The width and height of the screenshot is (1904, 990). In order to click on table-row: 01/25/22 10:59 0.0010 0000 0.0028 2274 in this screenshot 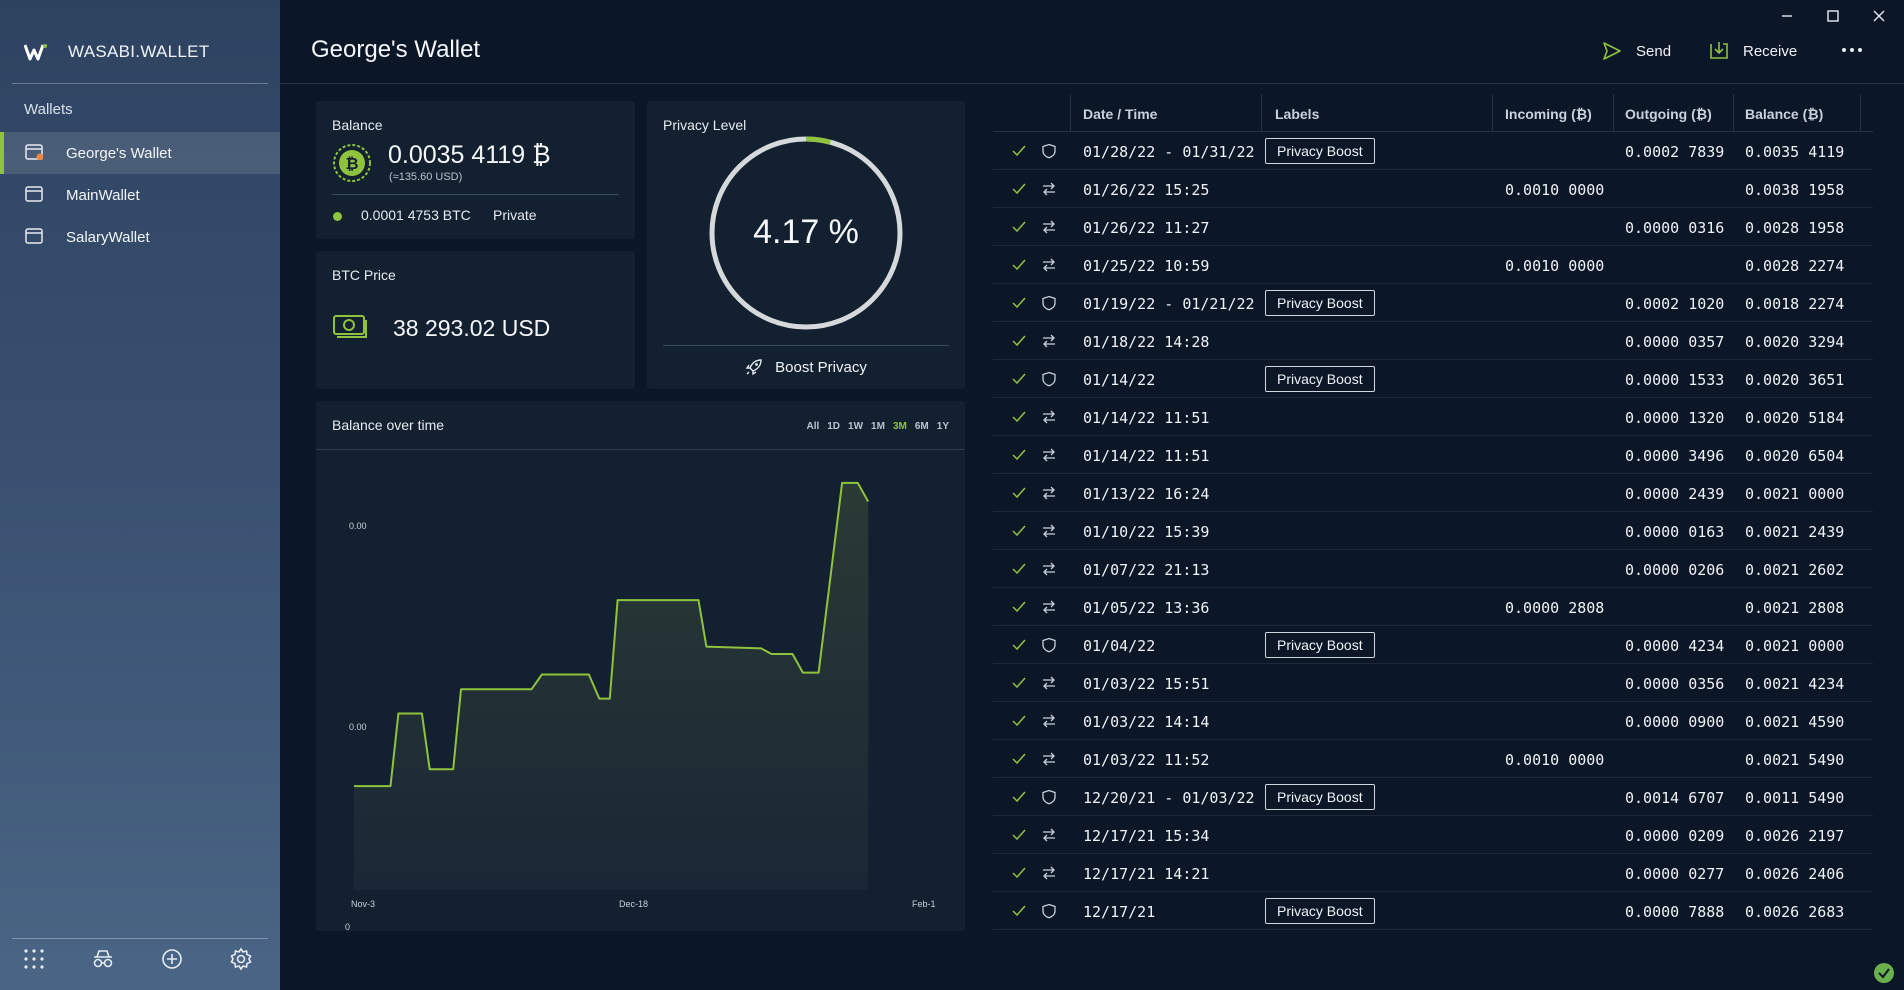, I will do `click(1433, 265)`.